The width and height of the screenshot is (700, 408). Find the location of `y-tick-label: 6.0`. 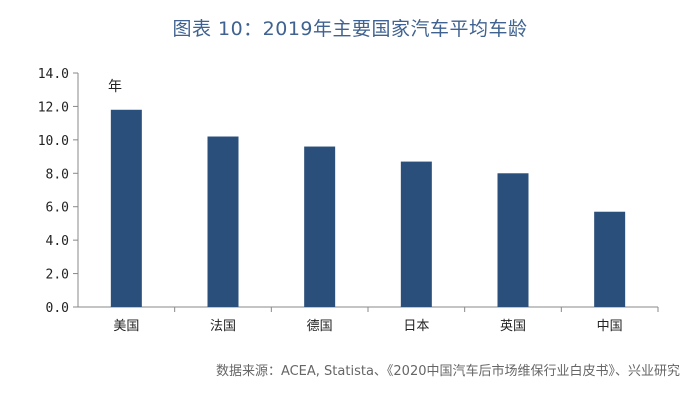

y-tick-label: 6.0 is located at coordinates (57, 208).